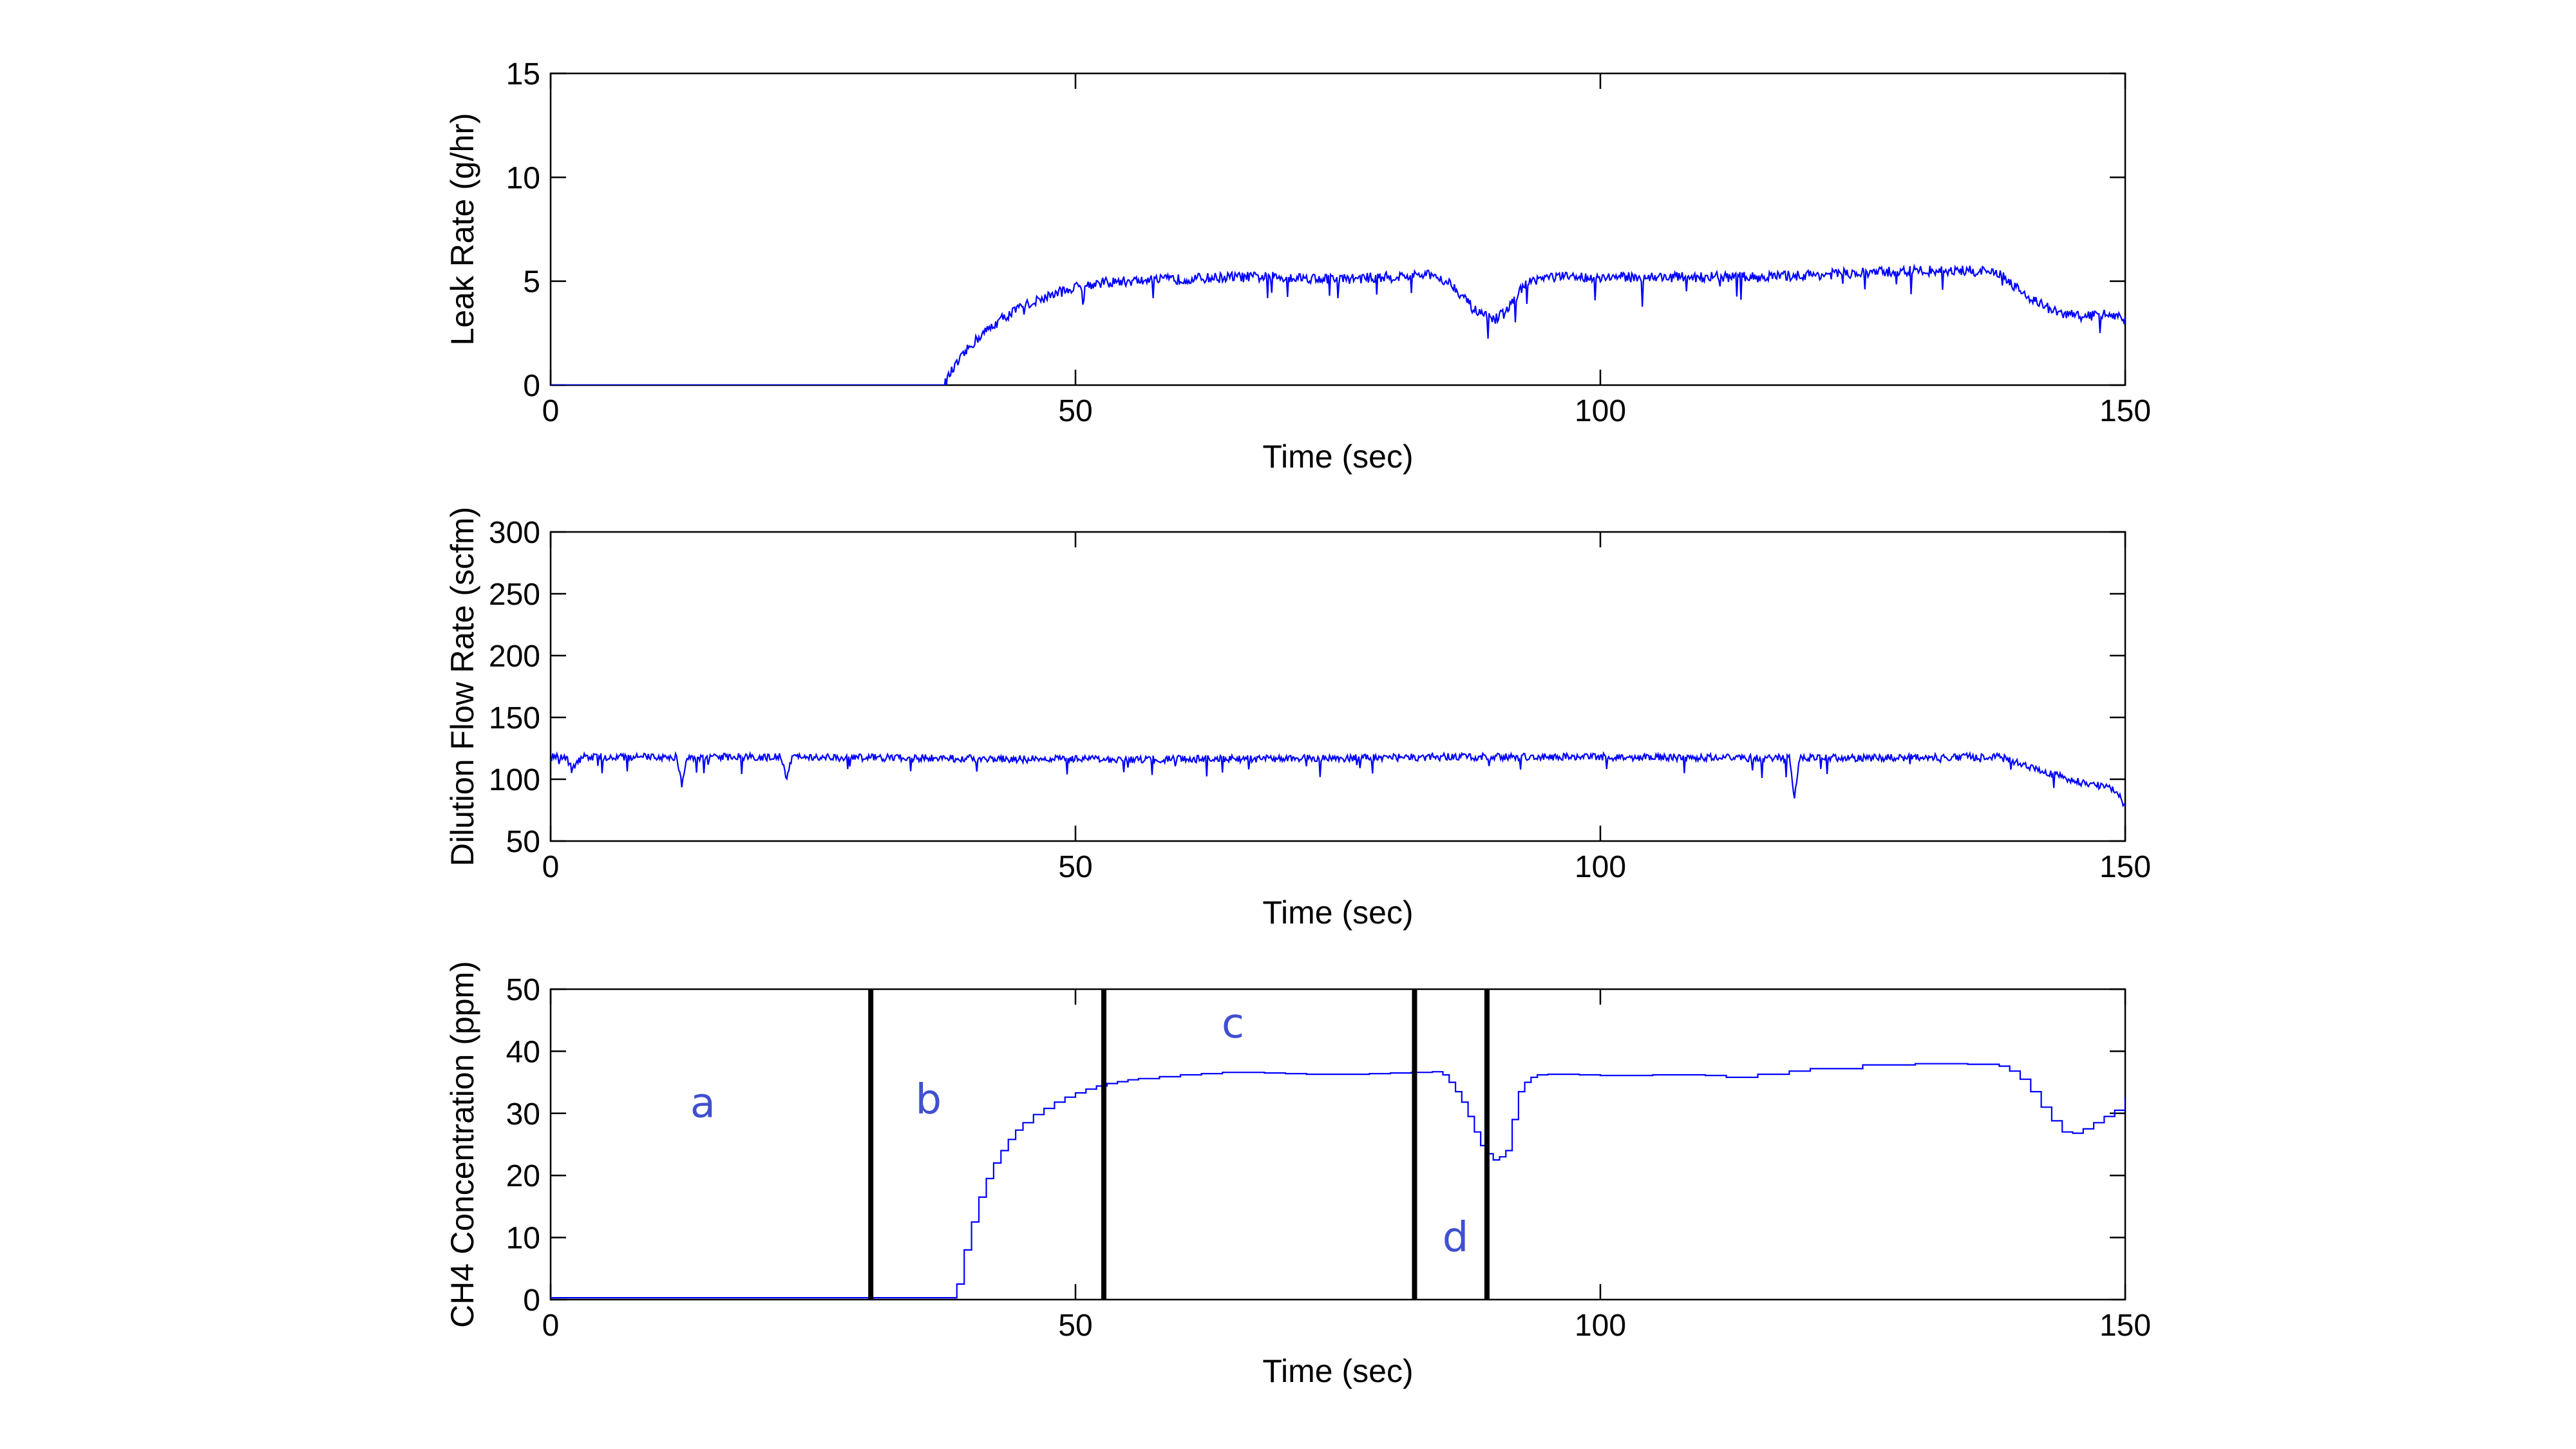  What do you see at coordinates (462, 1144) in the screenshot?
I see `y-axis-label: CH4 Concentration (ppm)` at bounding box center [462, 1144].